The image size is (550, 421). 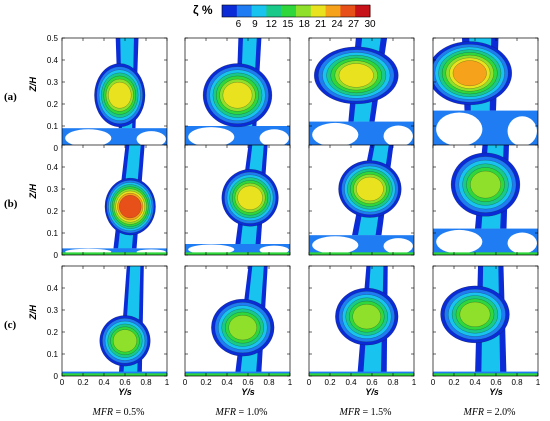 I want to click on caption-value: = 1.5%, so click(x=375, y=412).